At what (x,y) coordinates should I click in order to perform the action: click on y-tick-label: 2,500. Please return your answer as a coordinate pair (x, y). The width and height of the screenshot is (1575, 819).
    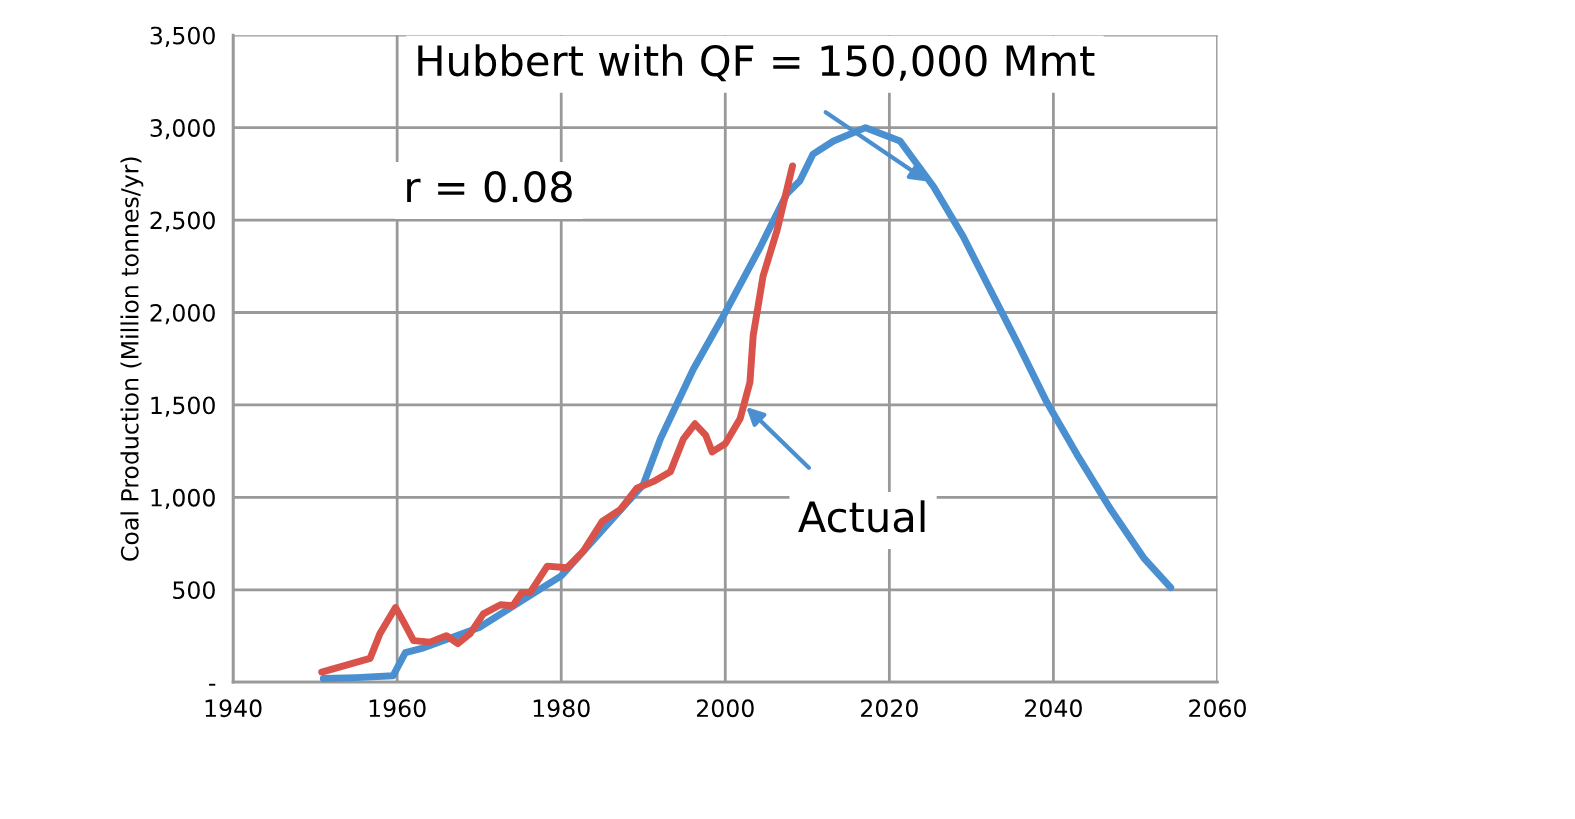
    Looking at the image, I should click on (182, 221).